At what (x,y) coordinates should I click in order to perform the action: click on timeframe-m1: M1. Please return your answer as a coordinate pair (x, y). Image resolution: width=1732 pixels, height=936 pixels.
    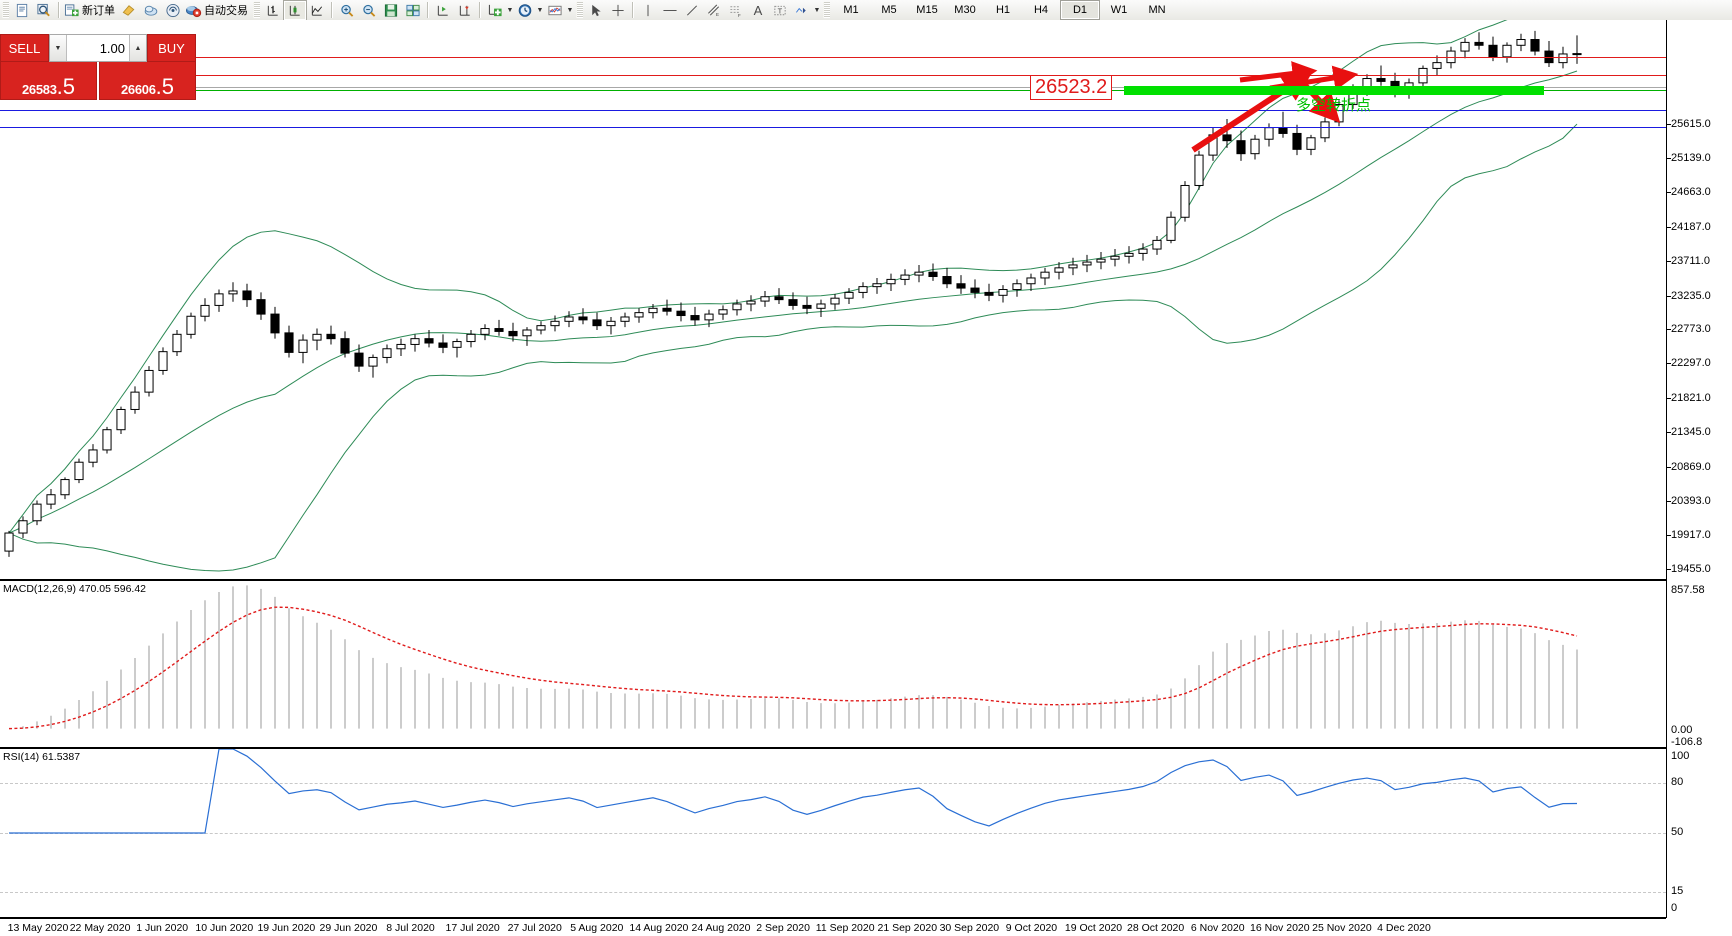
    Looking at the image, I should click on (851, 10).